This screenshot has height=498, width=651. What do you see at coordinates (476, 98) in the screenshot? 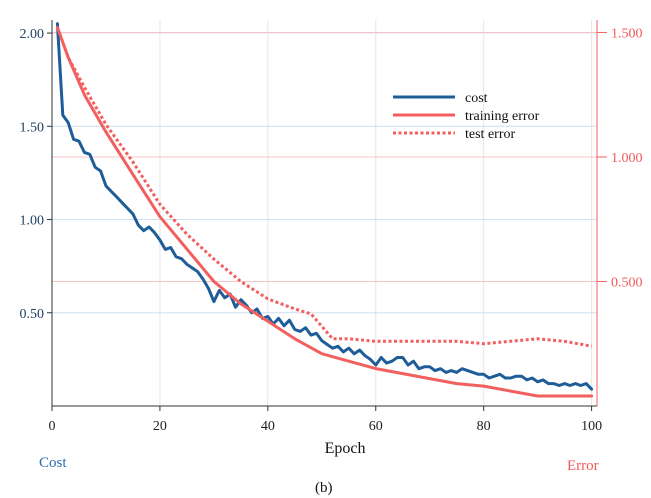
I see `legend-label-cost: cost` at bounding box center [476, 98].